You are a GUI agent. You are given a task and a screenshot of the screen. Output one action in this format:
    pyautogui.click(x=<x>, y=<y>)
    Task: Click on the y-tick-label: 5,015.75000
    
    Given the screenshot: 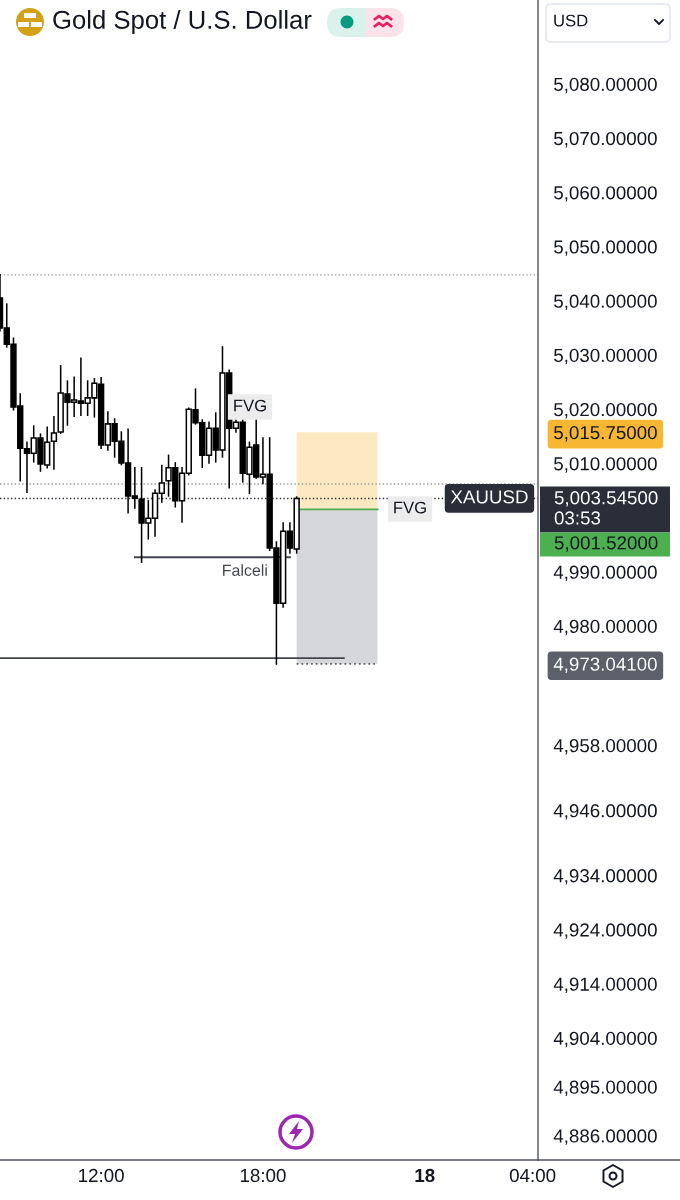 What is the action you would take?
    pyautogui.click(x=605, y=433)
    